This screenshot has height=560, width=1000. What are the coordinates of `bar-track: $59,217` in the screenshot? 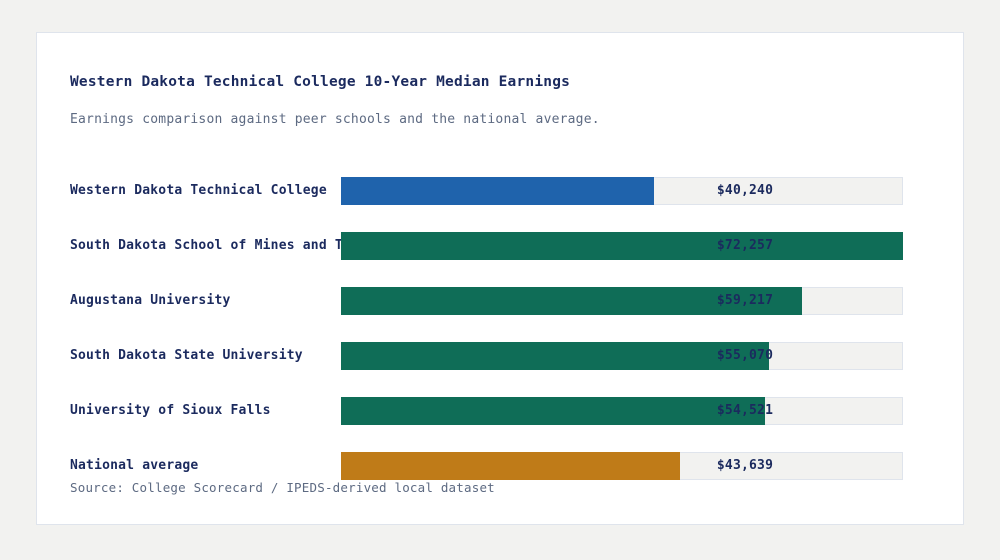 It's located at (622, 301).